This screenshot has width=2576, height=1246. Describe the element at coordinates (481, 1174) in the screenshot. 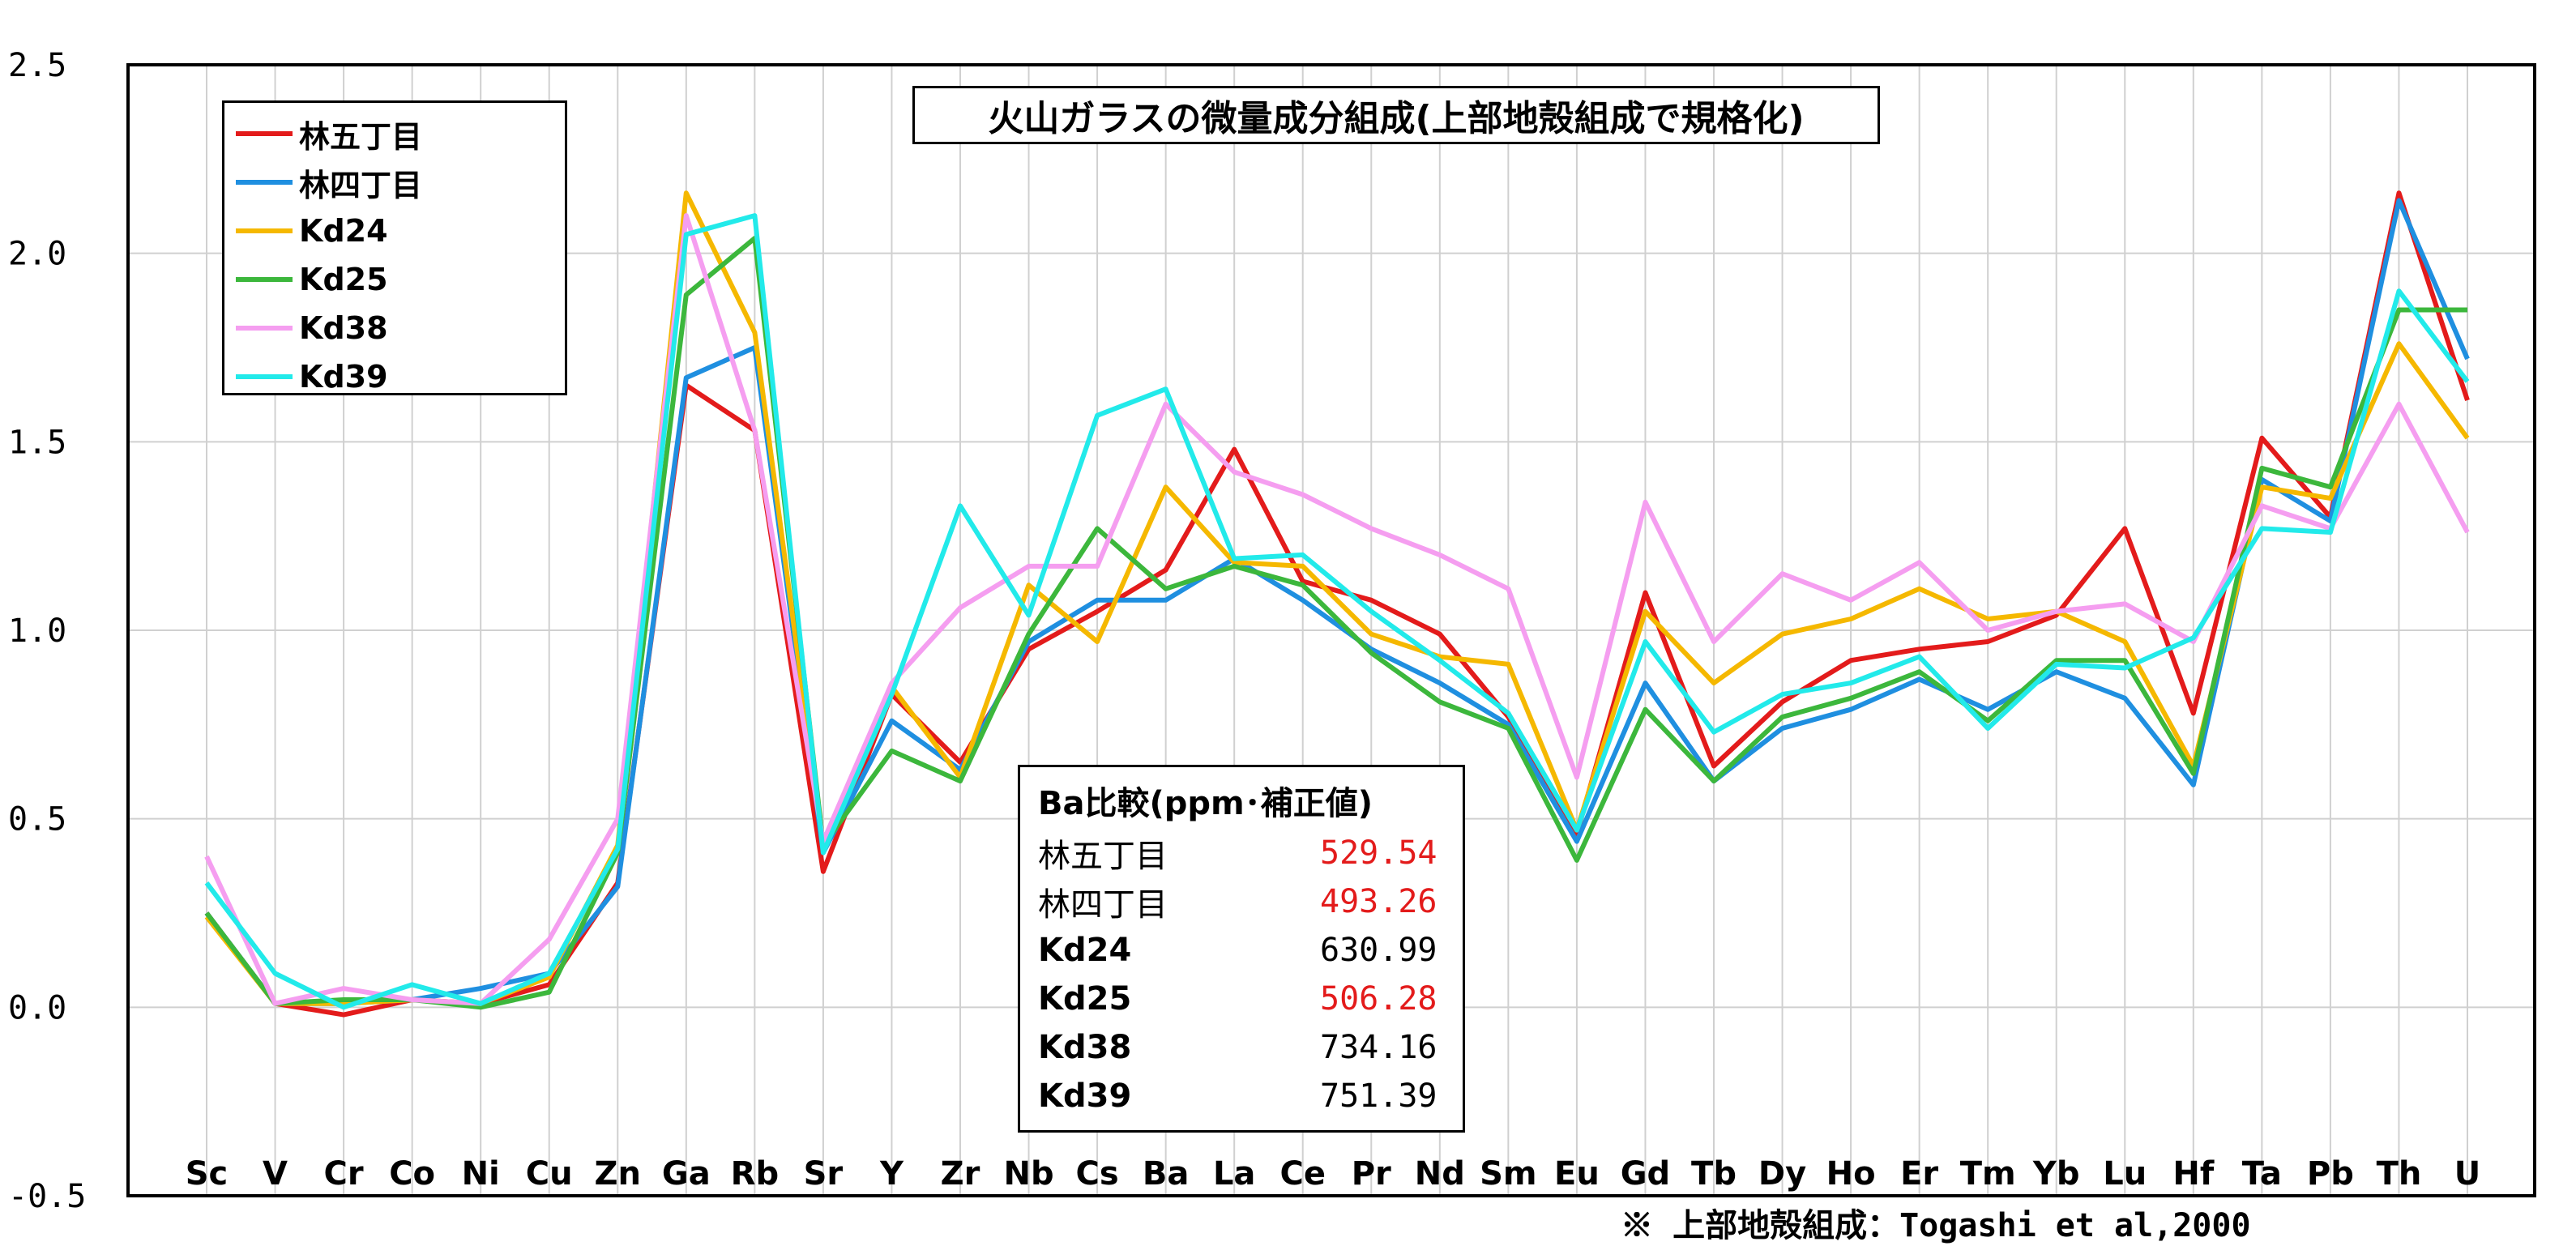

I see `x-category-label: Ni` at that location.